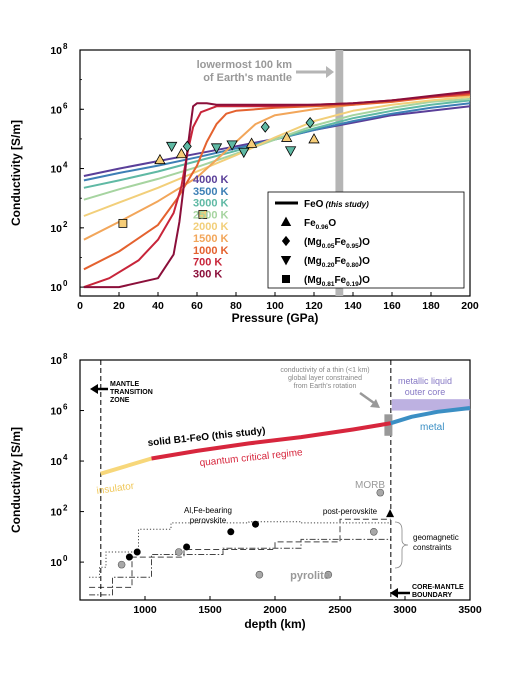 The image size is (526, 686). Describe the element at coordinates (145, 610) in the screenshot. I see `x-tick-label: 1000` at that location.